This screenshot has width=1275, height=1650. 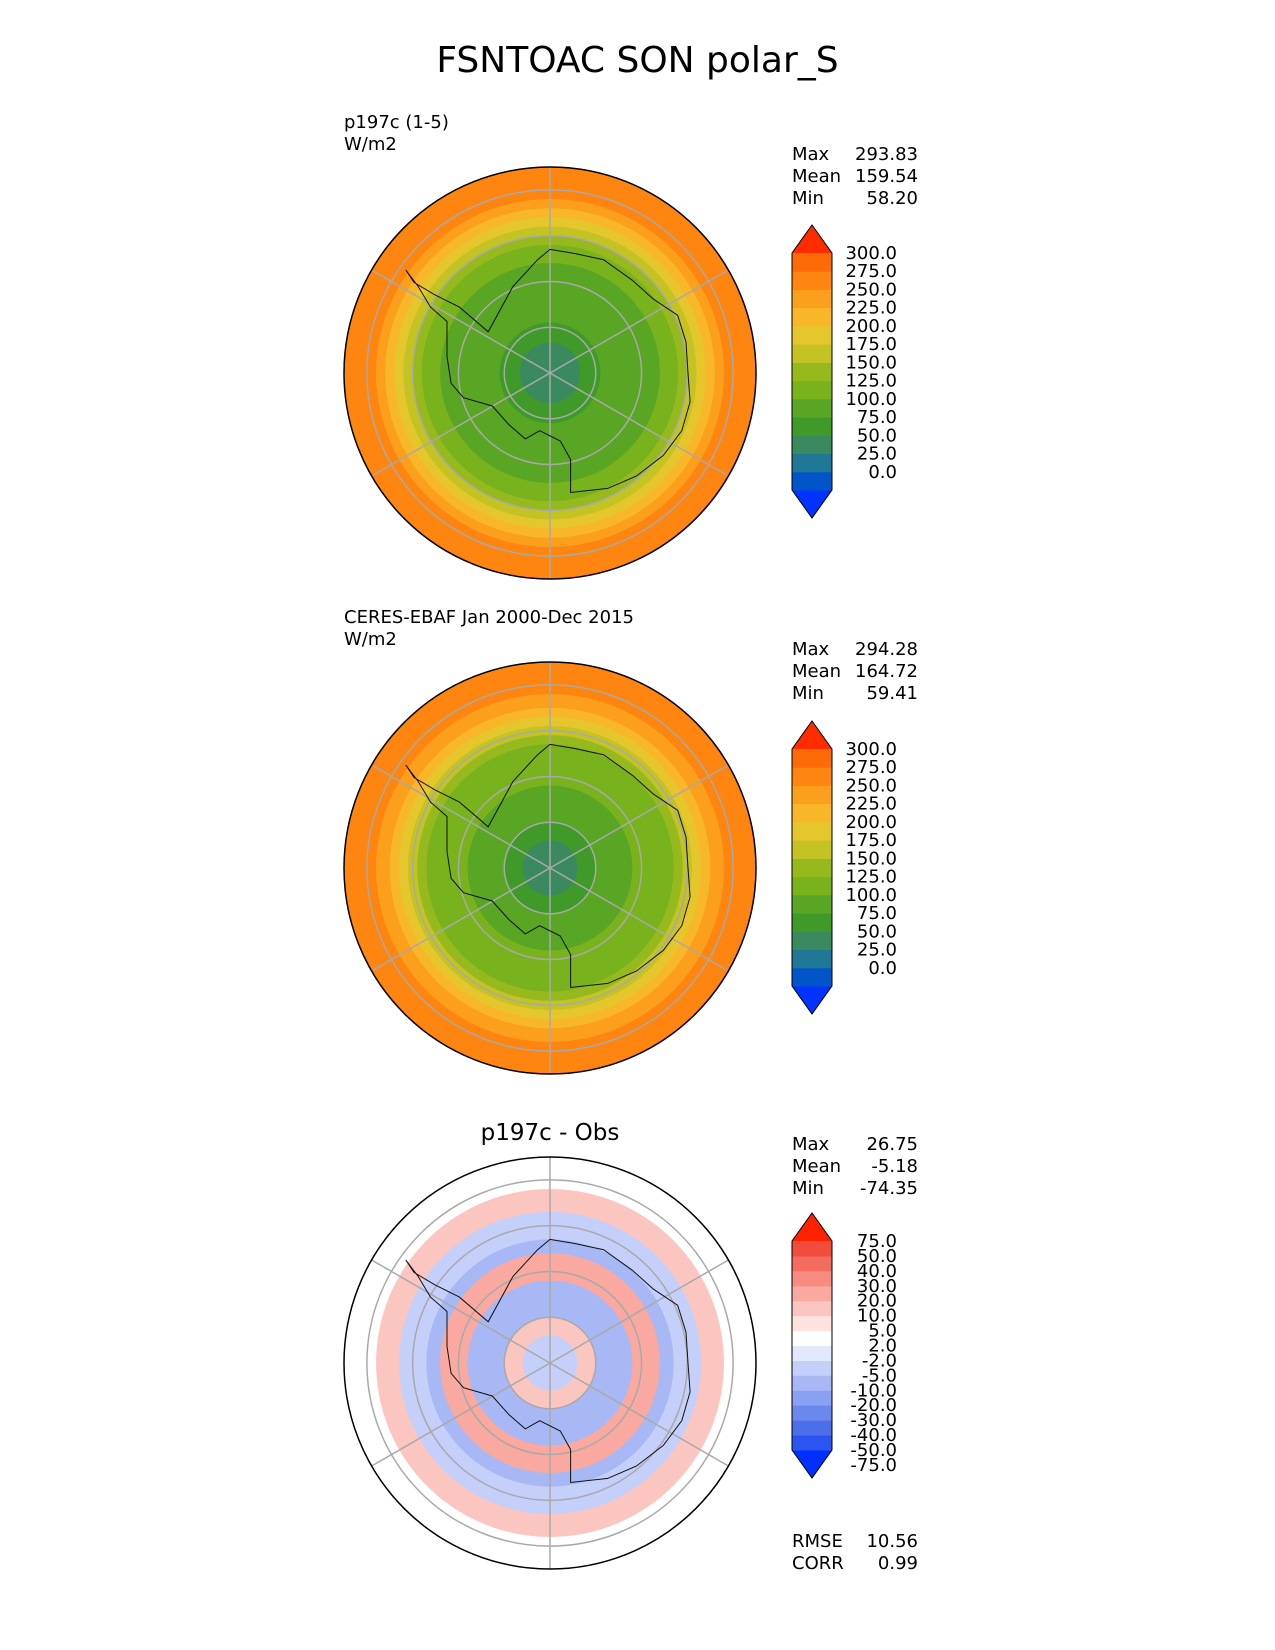 I want to click on panel-3-metric-value-corr: 0.99, so click(x=897, y=1563).